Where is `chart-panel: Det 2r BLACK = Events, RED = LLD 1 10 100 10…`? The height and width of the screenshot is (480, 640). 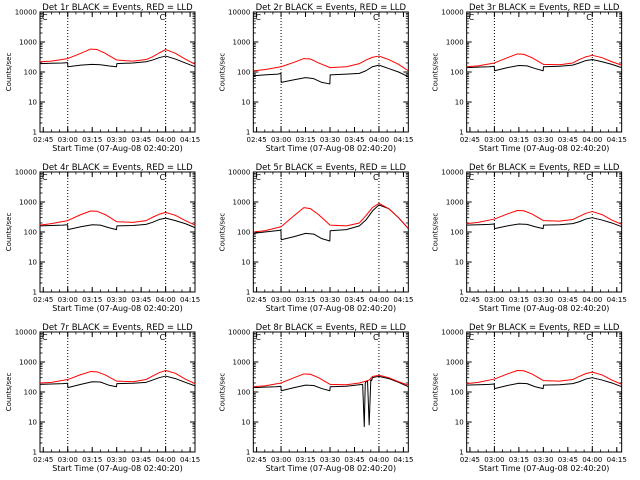 chart-panel: Det 2r BLACK = Events, RED = LLD 1 10 100 10… is located at coordinates (315, 78).